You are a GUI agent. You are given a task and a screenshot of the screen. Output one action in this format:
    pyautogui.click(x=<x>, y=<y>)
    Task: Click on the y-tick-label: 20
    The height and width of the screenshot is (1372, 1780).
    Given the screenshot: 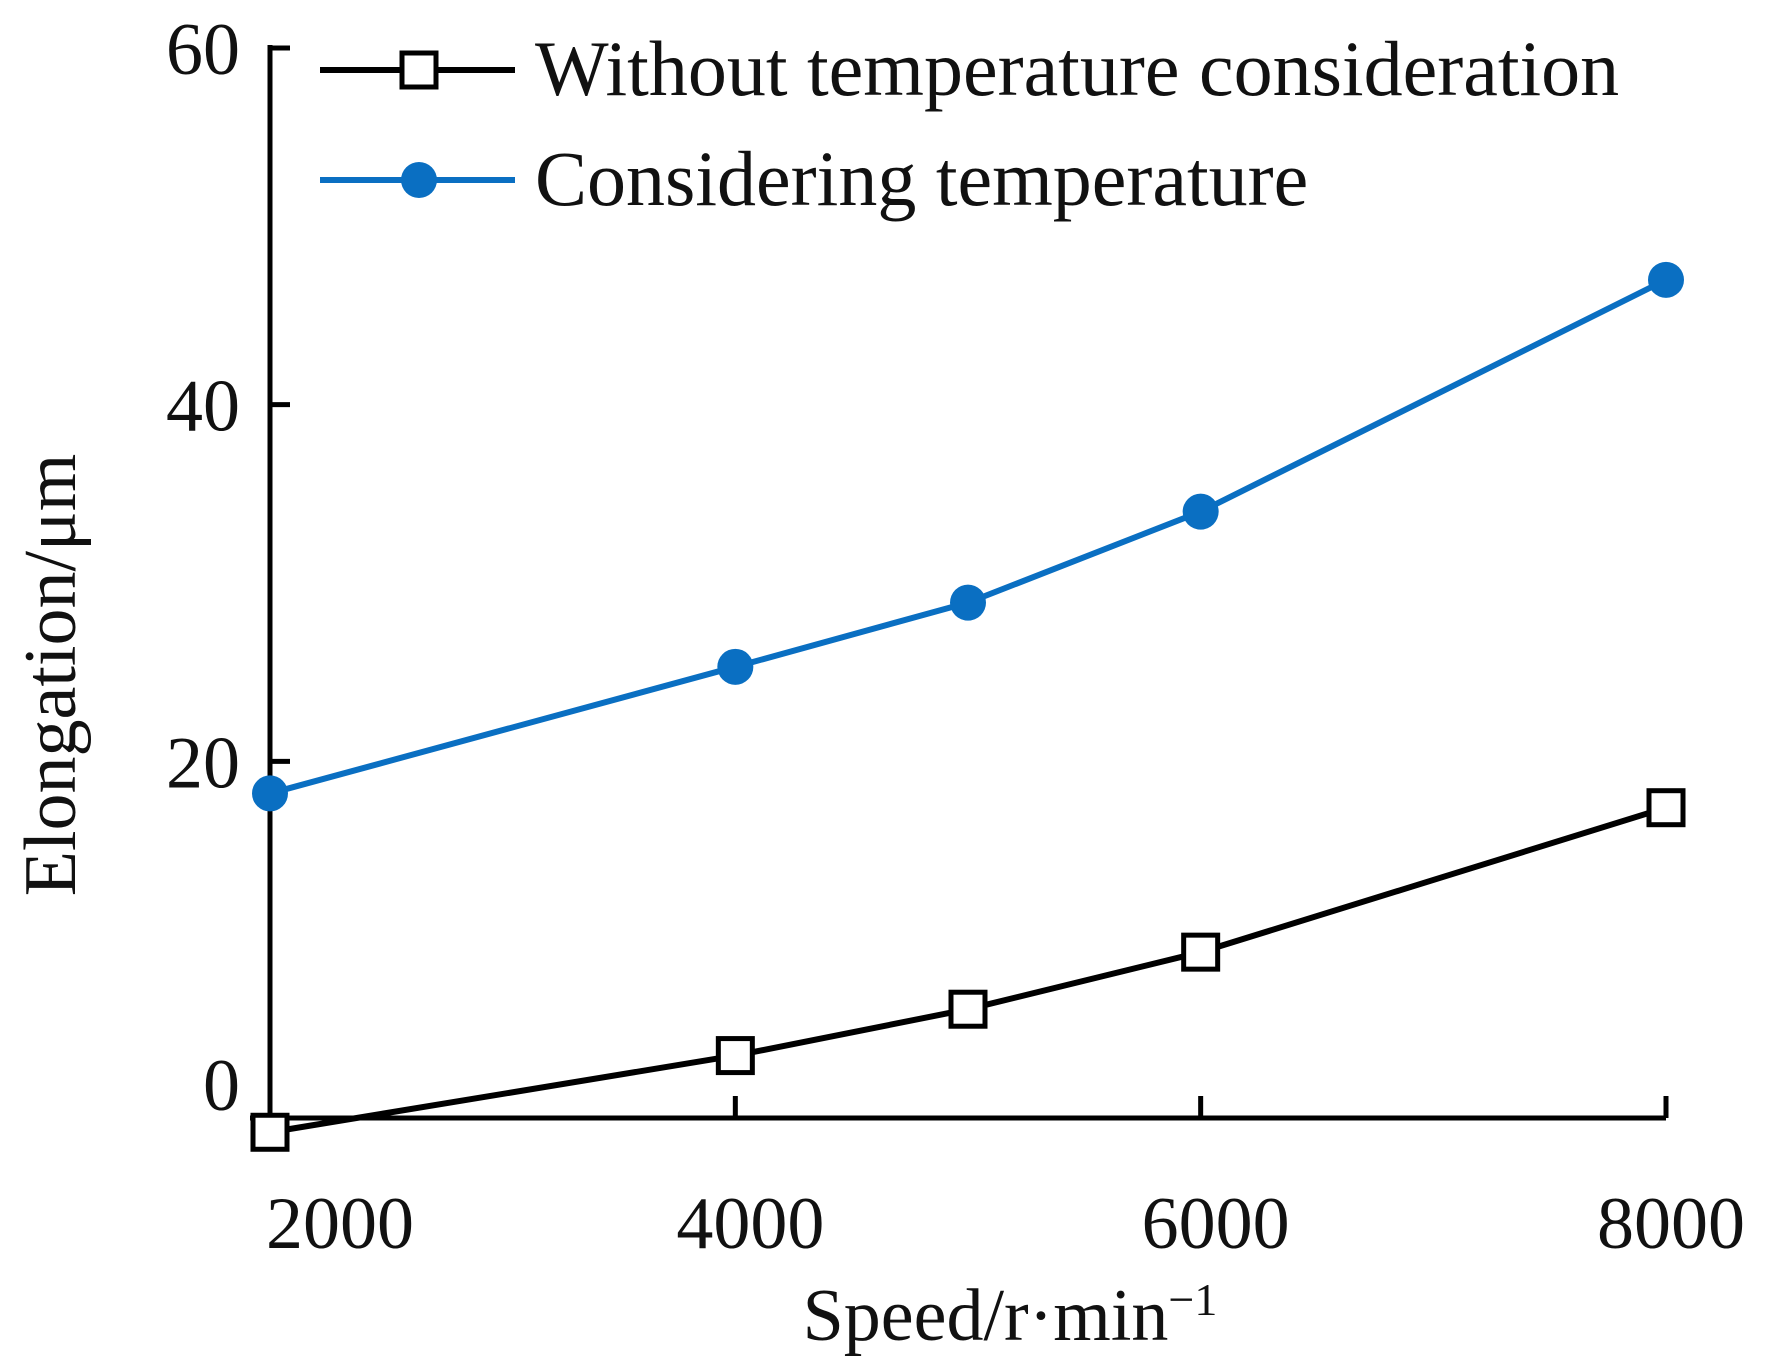 What is the action you would take?
    pyautogui.click(x=203, y=763)
    